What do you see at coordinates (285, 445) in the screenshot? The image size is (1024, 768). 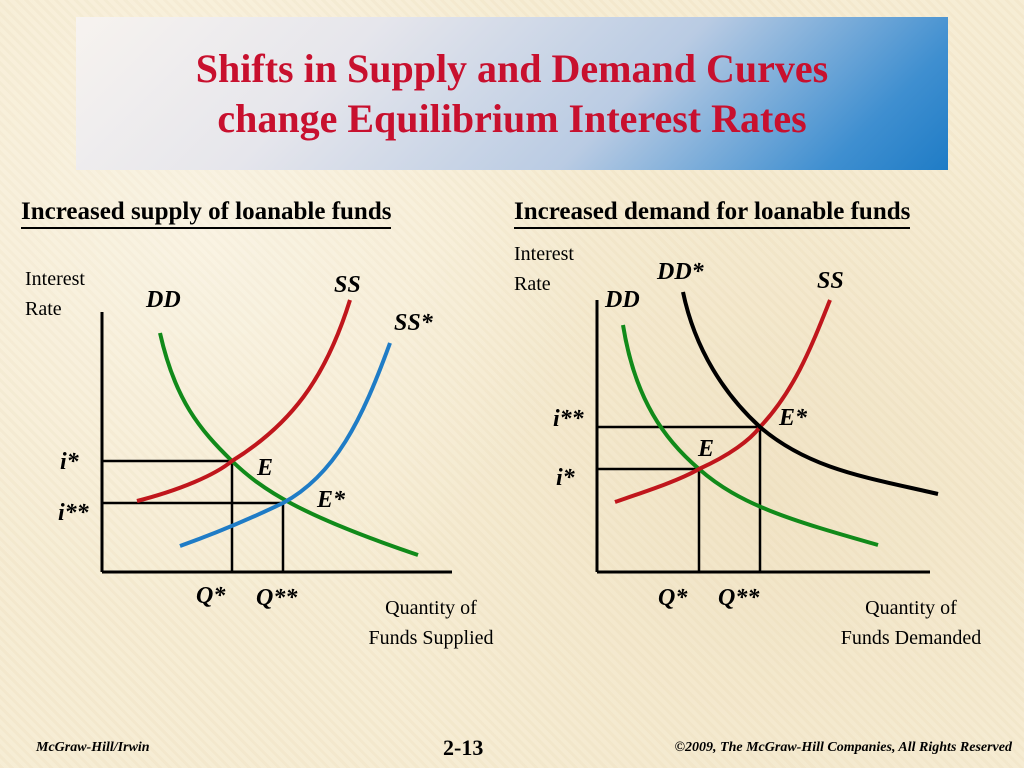 I see `left-shifted-supply-curve-ss-star` at bounding box center [285, 445].